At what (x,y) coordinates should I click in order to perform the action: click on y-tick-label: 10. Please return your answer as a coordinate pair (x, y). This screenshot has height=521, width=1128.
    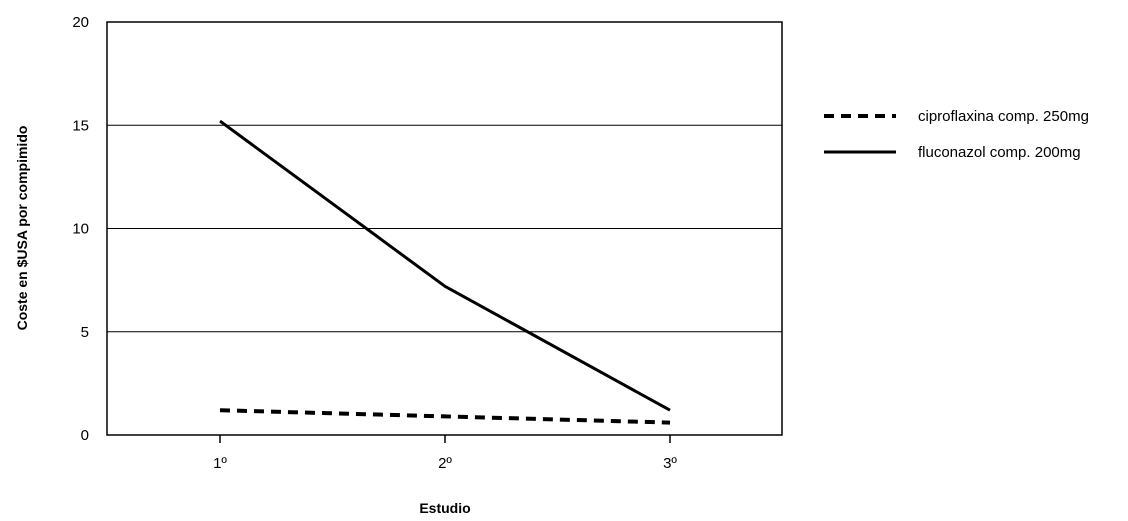
    Looking at the image, I should click on (80, 229).